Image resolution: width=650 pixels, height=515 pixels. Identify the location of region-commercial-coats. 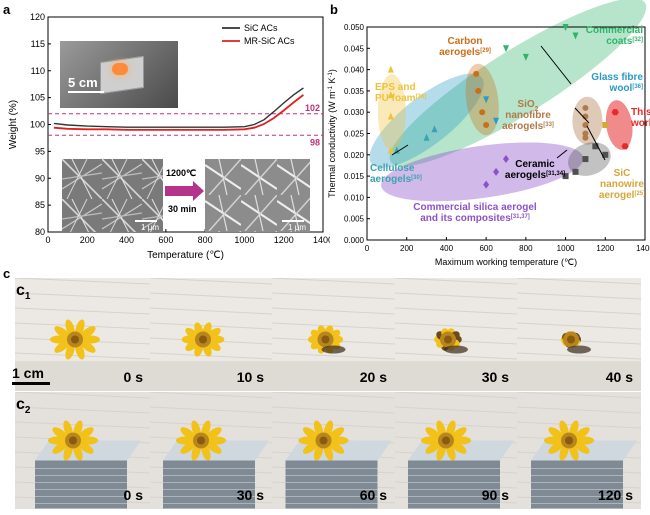
(518, 83).